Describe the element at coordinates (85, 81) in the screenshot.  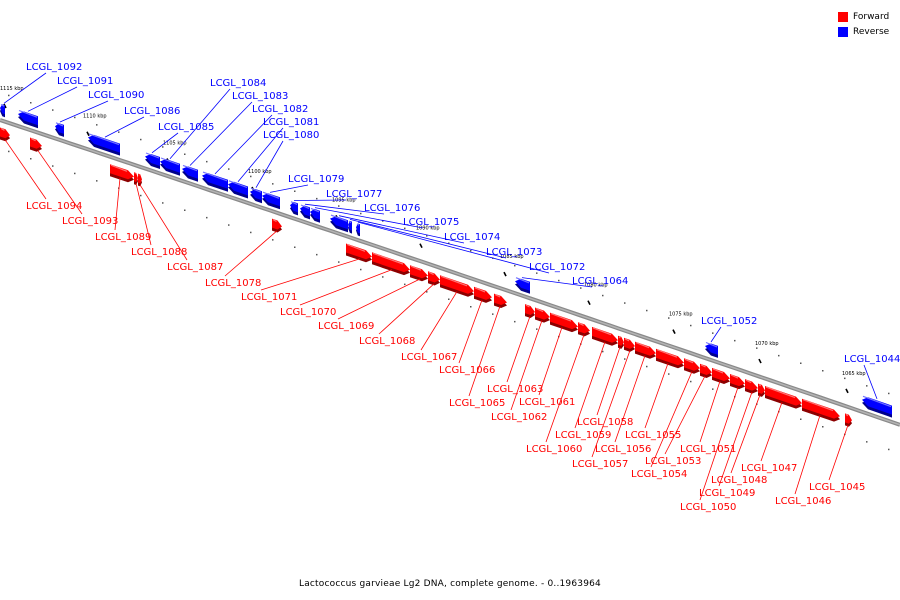
I see `gene-label-lcgl-1091: LCGL_1091` at that location.